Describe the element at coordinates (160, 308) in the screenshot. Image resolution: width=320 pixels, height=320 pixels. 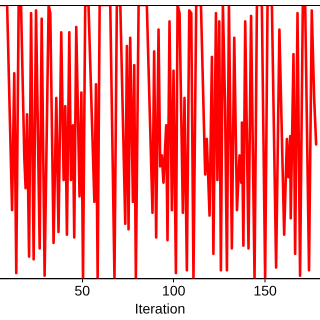
I see `x-axis-title: Iteration` at that location.